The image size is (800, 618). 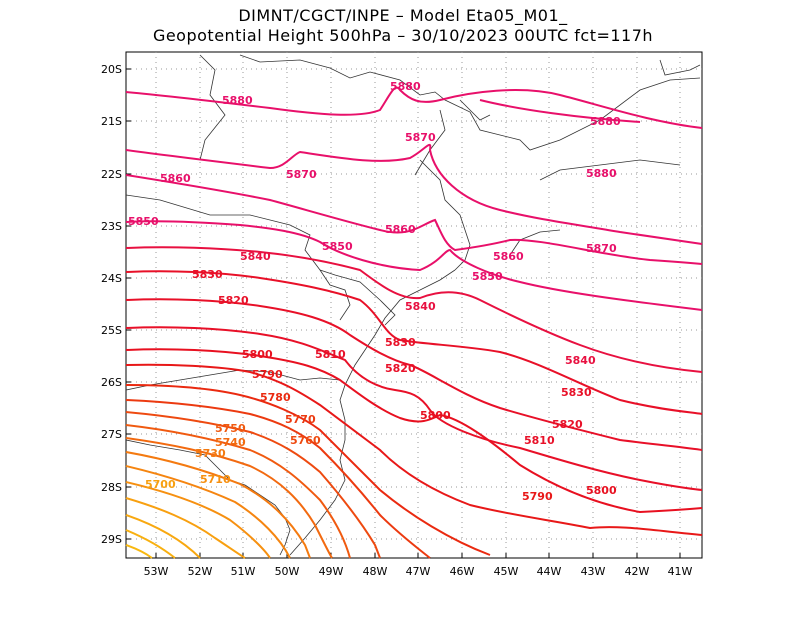 I want to click on latitude-labels: 20S 21S 22S 23S 24S 25S 26S 27S 28S 29S, so click(x=111, y=304).